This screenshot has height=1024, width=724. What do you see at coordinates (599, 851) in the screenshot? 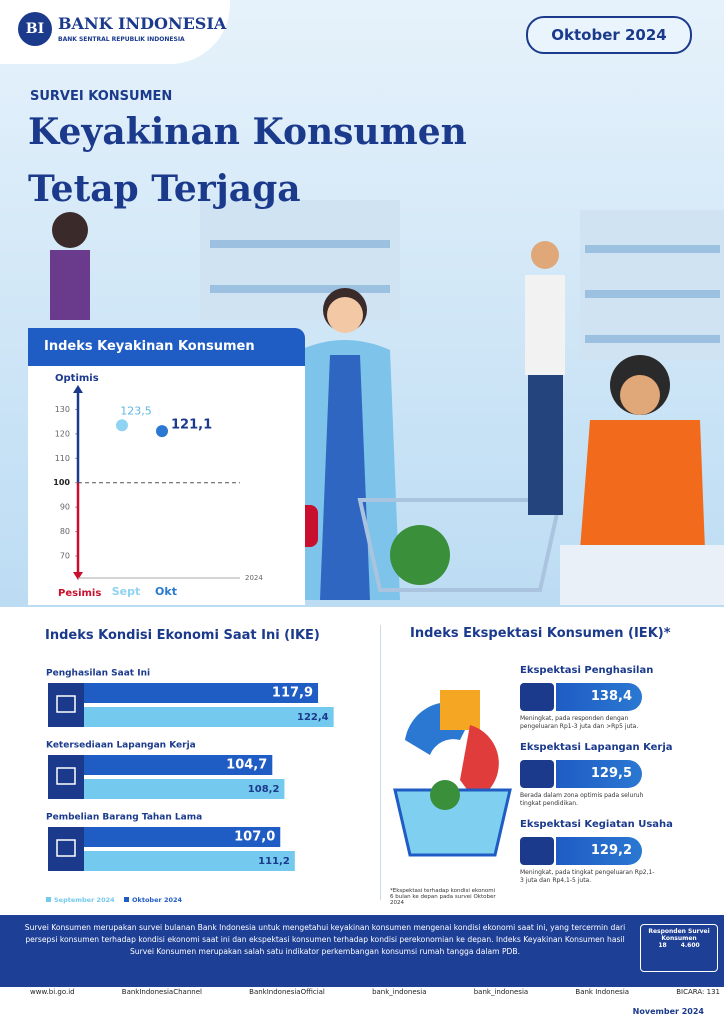
I see `iek-pill: 129,2` at bounding box center [599, 851].